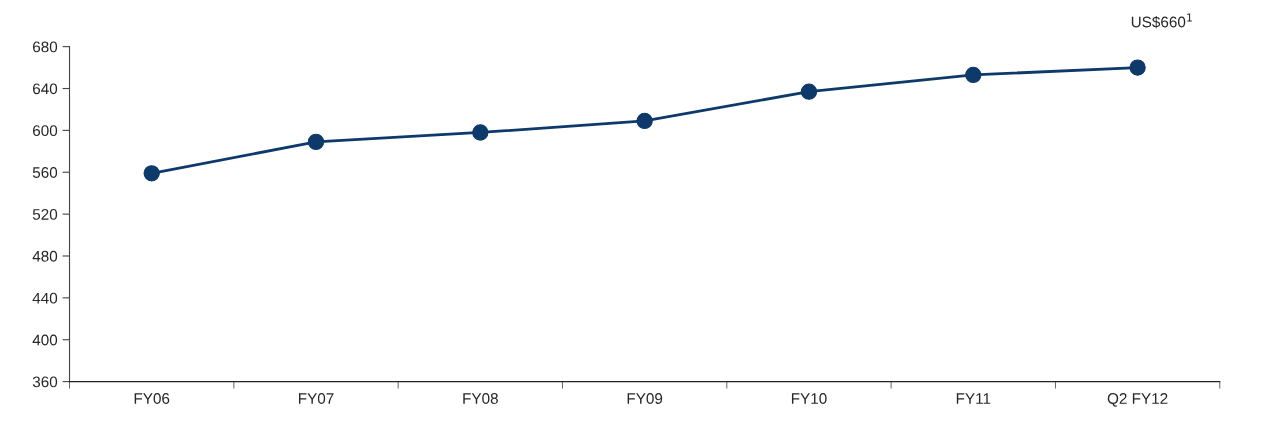 This screenshot has width=1264, height=424. What do you see at coordinates (973, 398) in the screenshot?
I see `x-tick-label: FY11` at bounding box center [973, 398].